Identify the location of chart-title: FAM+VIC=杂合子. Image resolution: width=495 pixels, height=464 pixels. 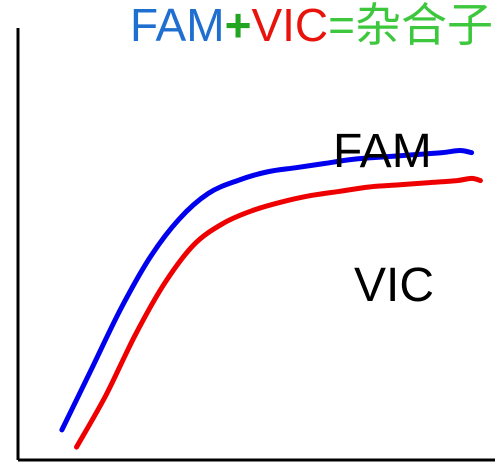
(311, 25).